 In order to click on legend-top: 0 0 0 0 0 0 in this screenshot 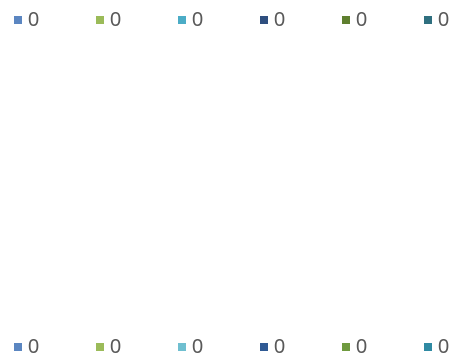, I will do `click(232, 20)`.